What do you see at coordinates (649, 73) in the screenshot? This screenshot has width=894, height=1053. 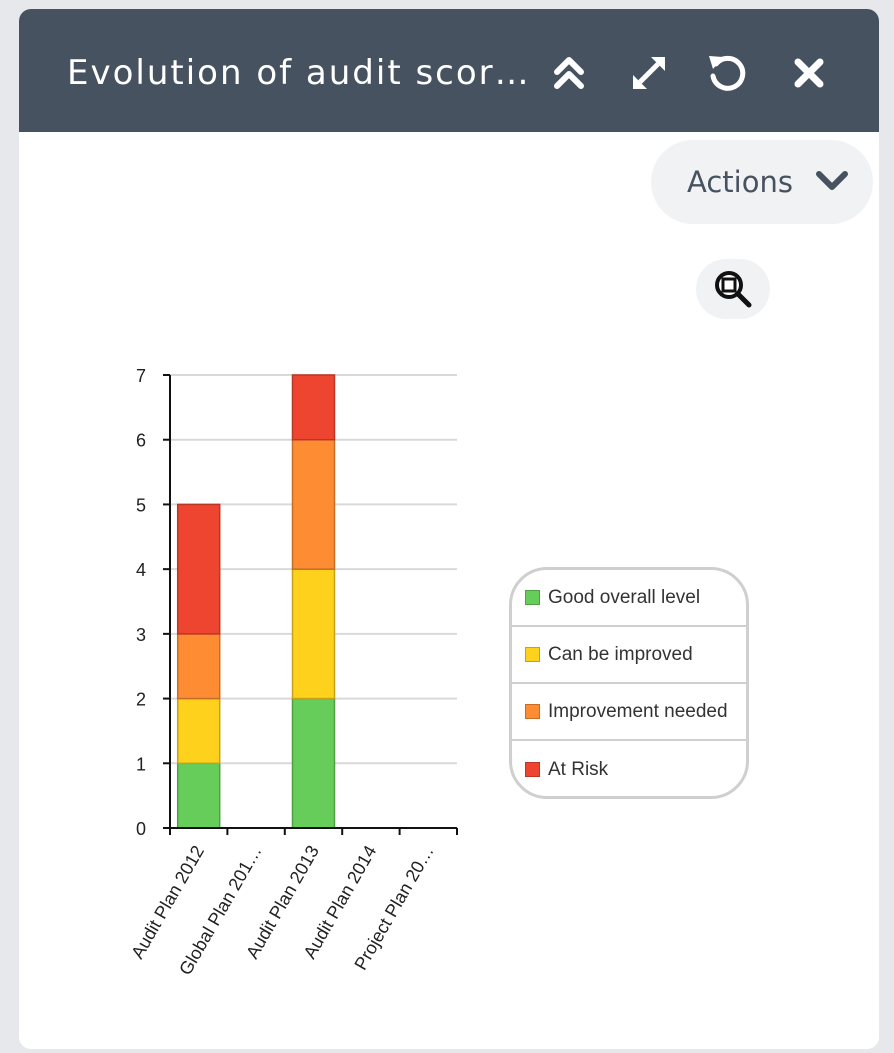 I see `expand-arrows-icon` at bounding box center [649, 73].